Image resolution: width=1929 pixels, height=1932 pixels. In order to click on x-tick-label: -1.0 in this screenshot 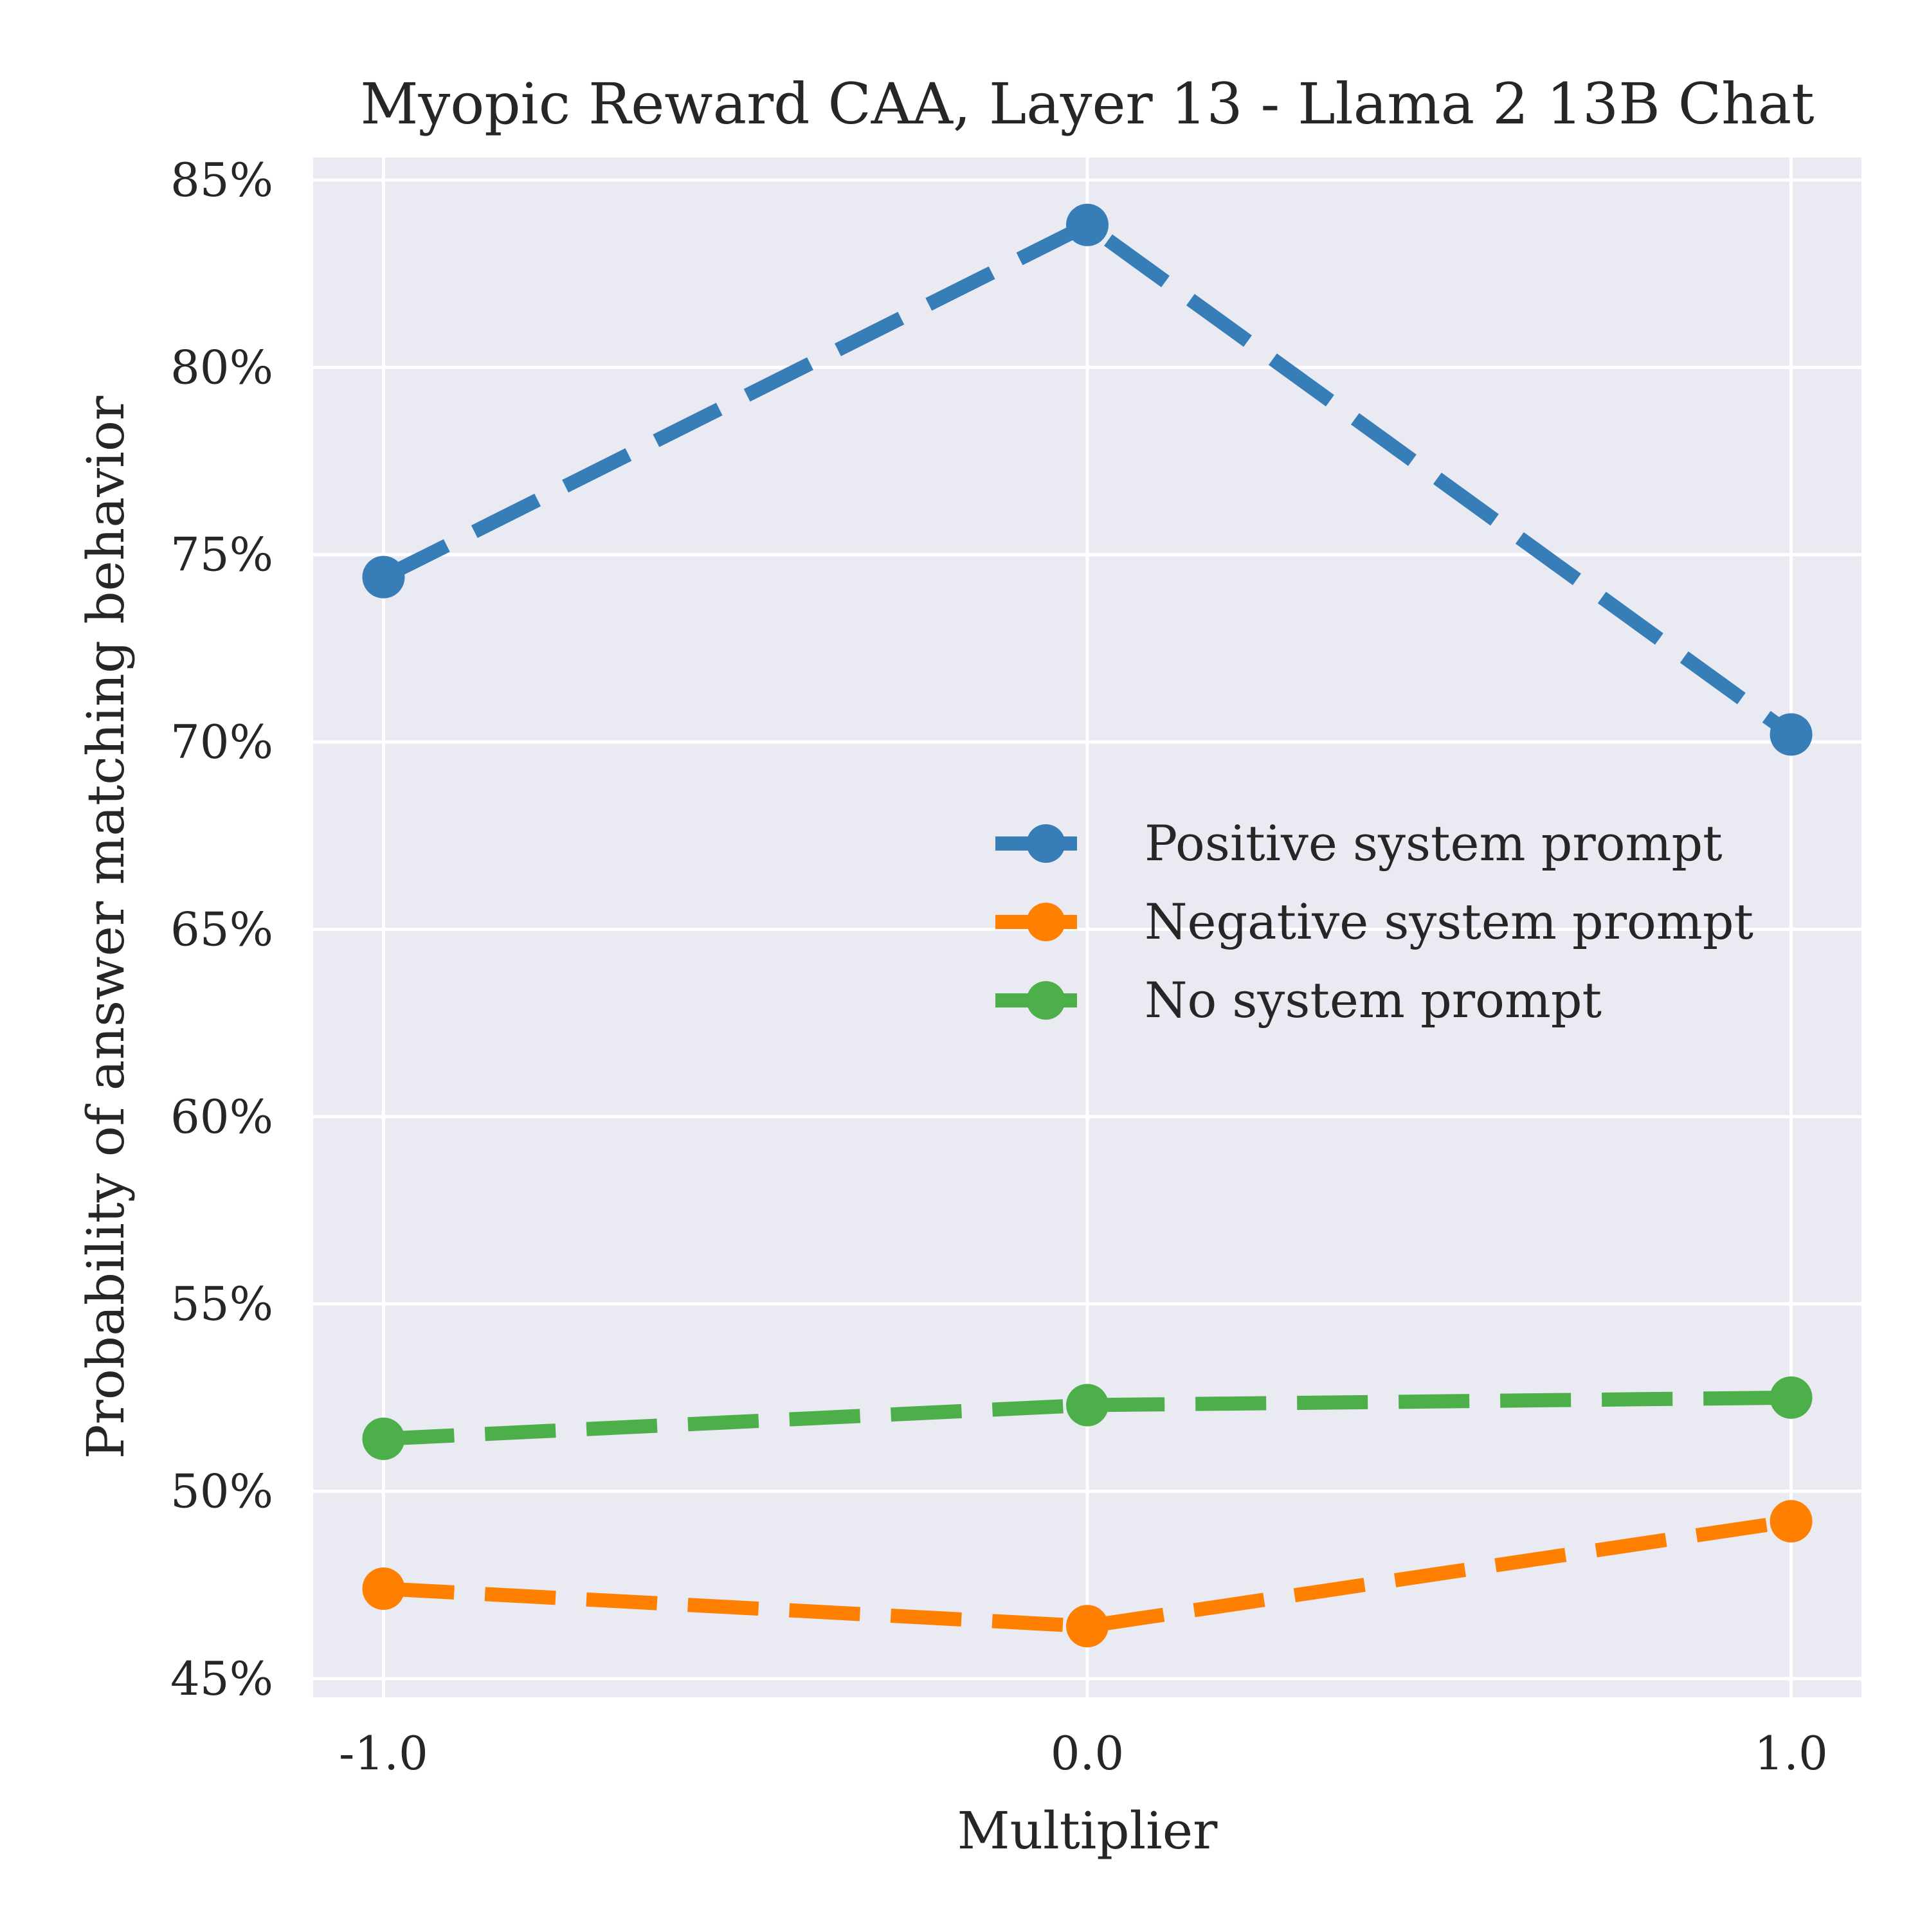, I will do `click(384, 1753)`.